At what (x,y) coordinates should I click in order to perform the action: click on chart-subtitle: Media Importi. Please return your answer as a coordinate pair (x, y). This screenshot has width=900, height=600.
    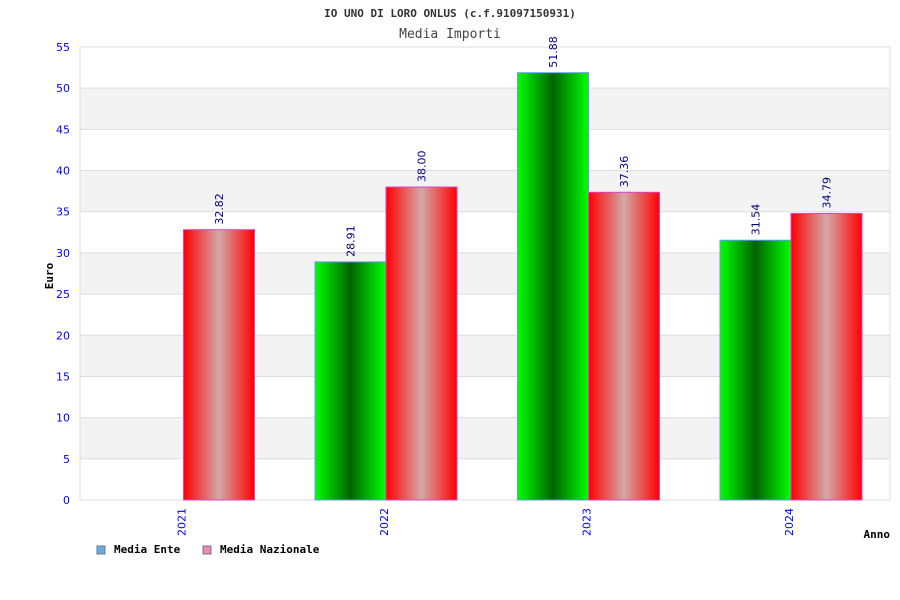
    Looking at the image, I should click on (450, 34).